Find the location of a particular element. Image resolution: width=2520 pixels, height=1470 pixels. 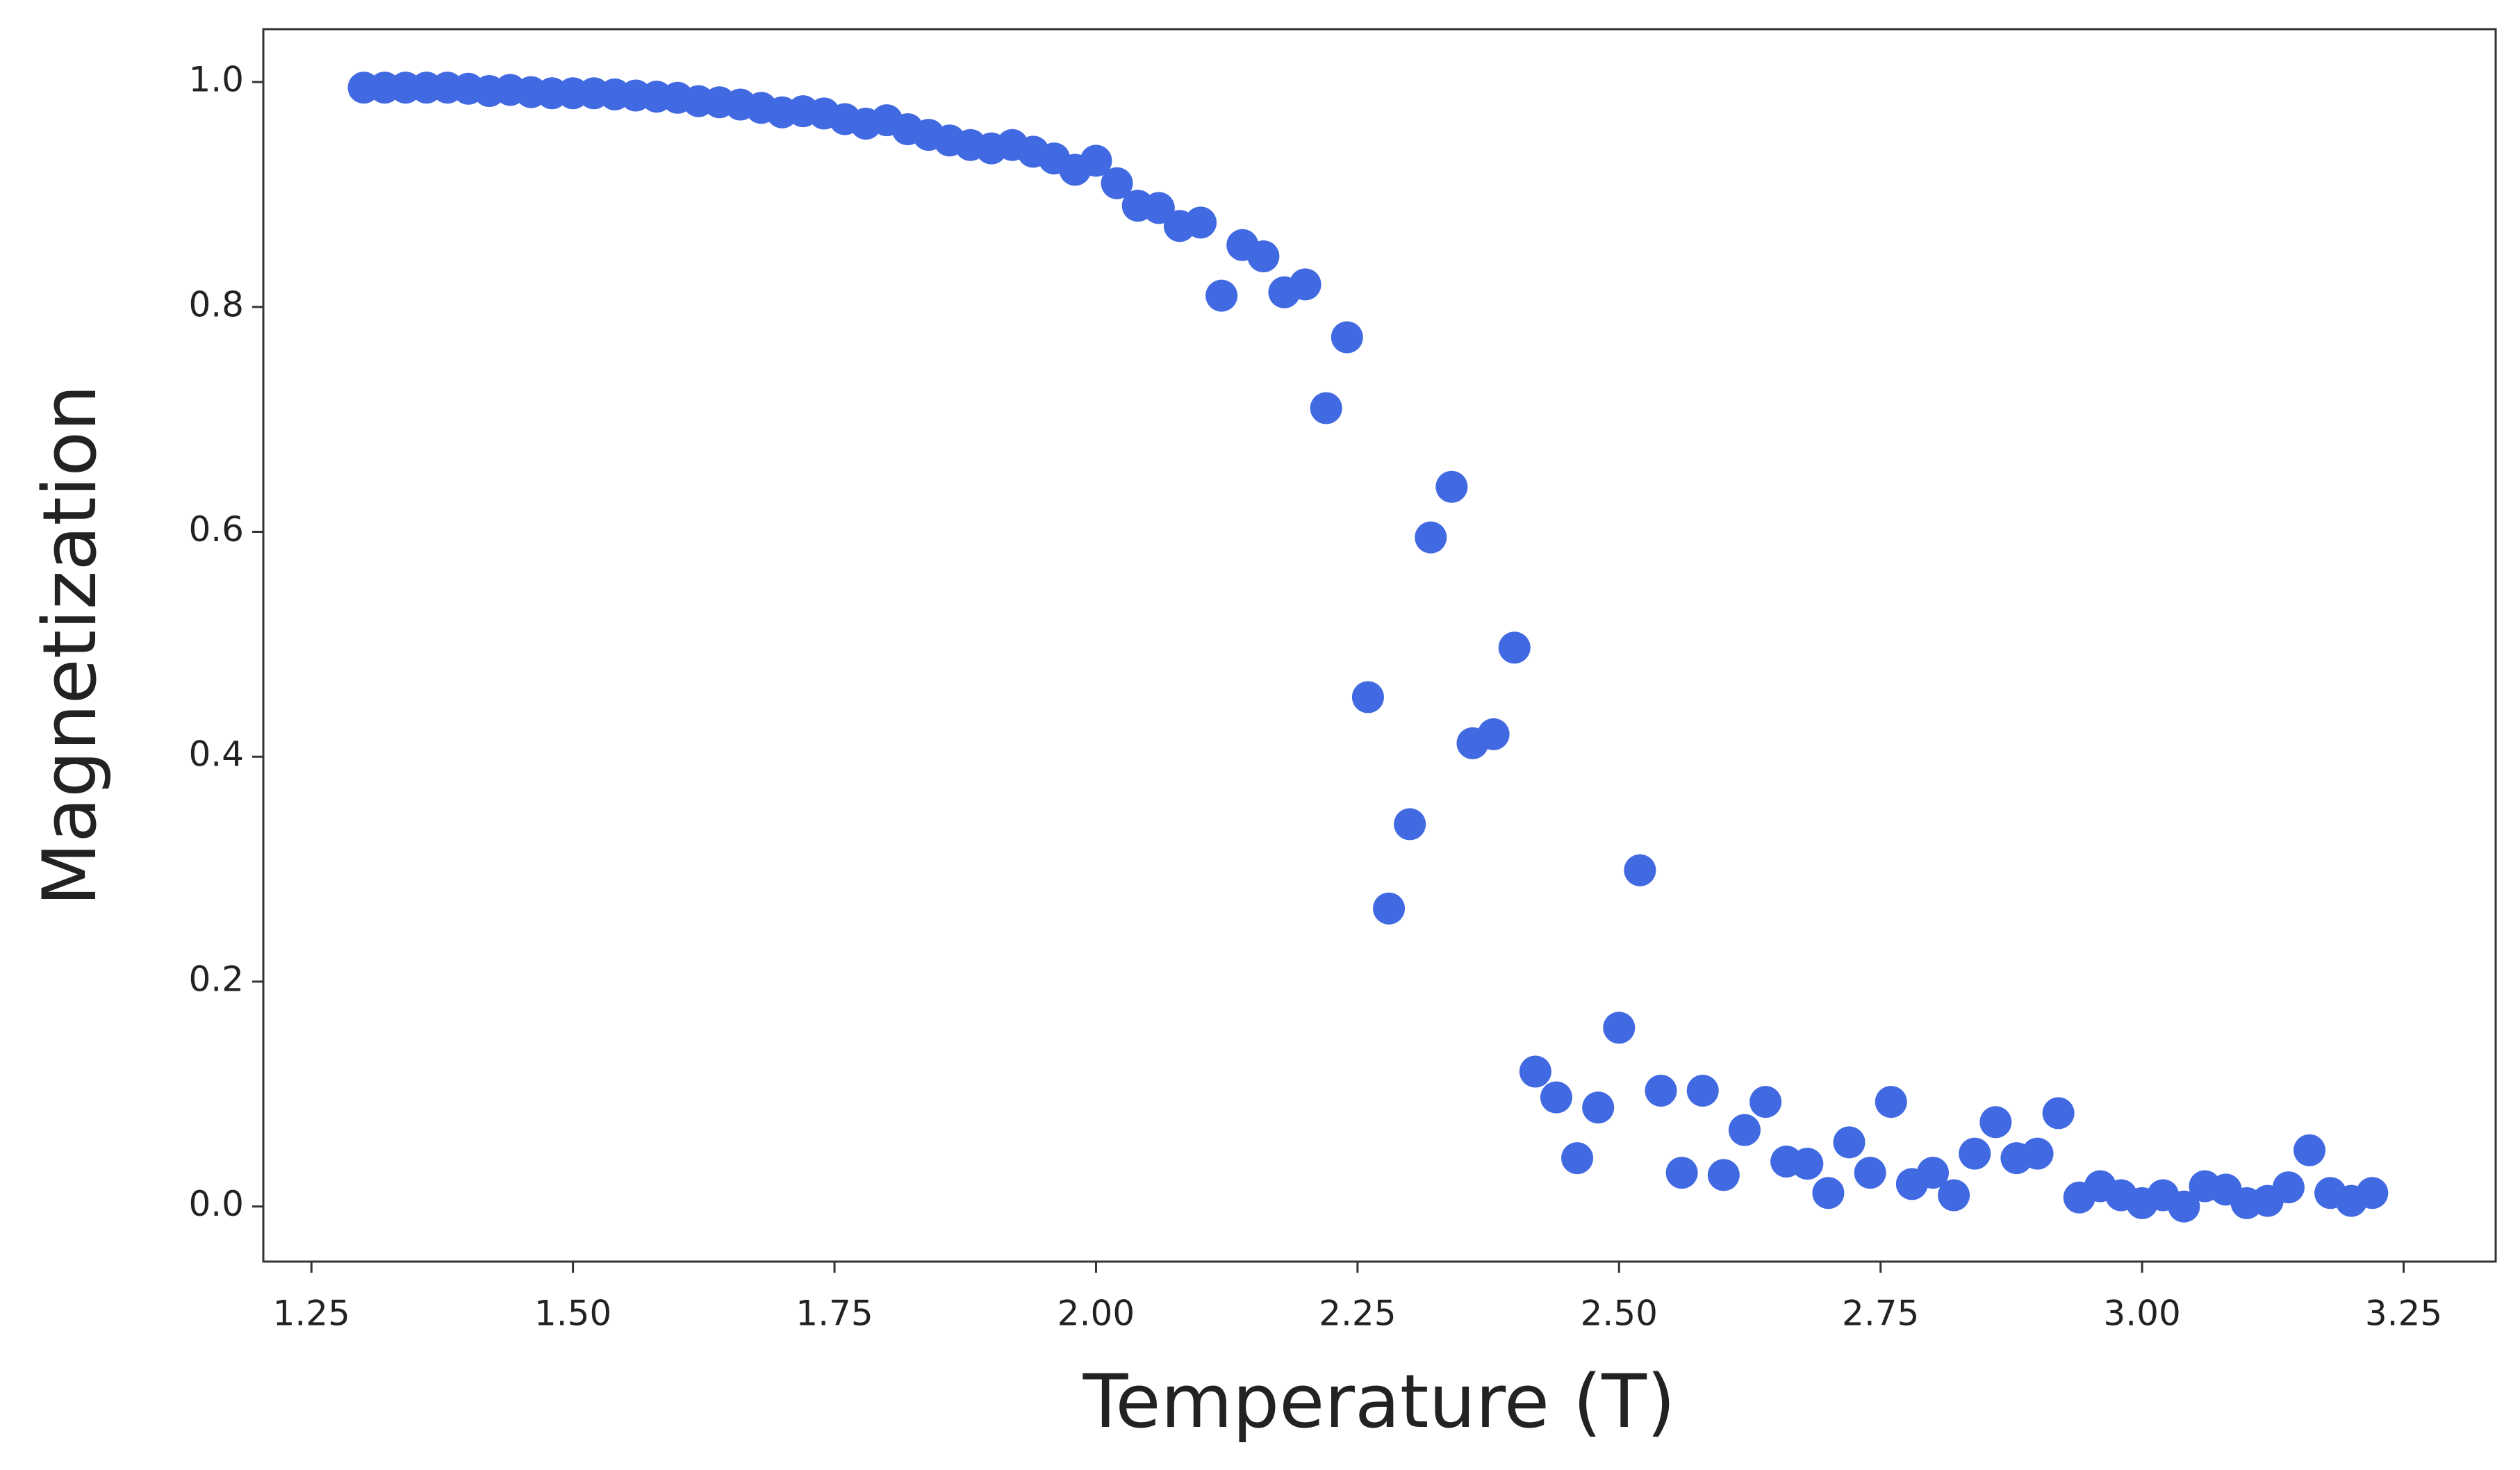

x-tick-label: 1.25 is located at coordinates (311, 1314).